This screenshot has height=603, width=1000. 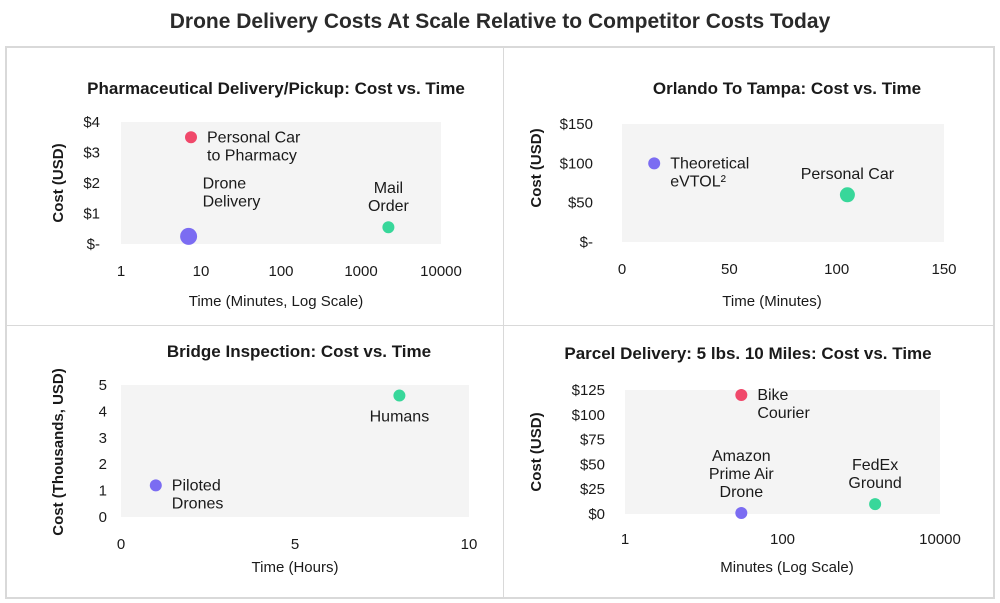 What do you see at coordinates (103, 385) in the screenshot?
I see `y-tick-label: 5` at bounding box center [103, 385].